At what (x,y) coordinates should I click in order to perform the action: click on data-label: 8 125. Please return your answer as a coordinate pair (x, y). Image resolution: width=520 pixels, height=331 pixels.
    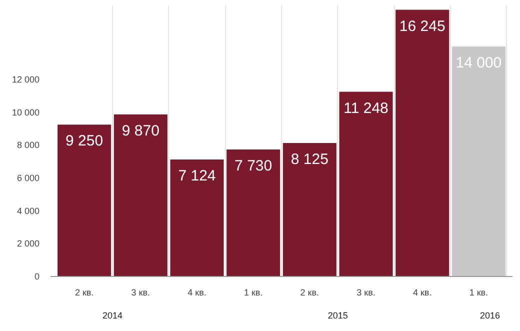
    Looking at the image, I should click on (309, 159).